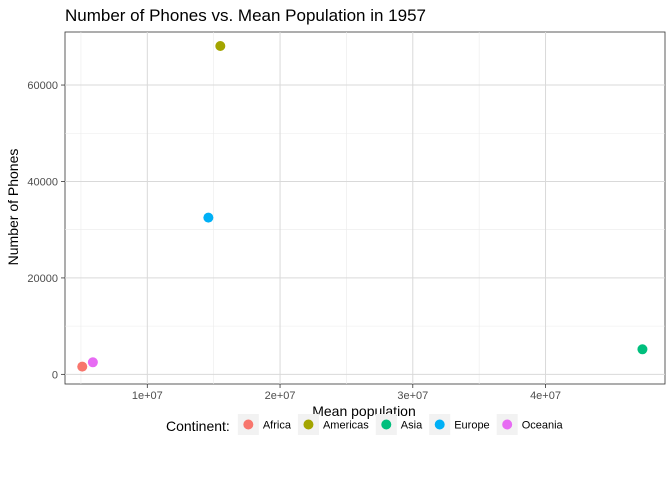  What do you see at coordinates (46, 230) in the screenshot?
I see `y-axis: 0 20000 40000 60000` at bounding box center [46, 230].